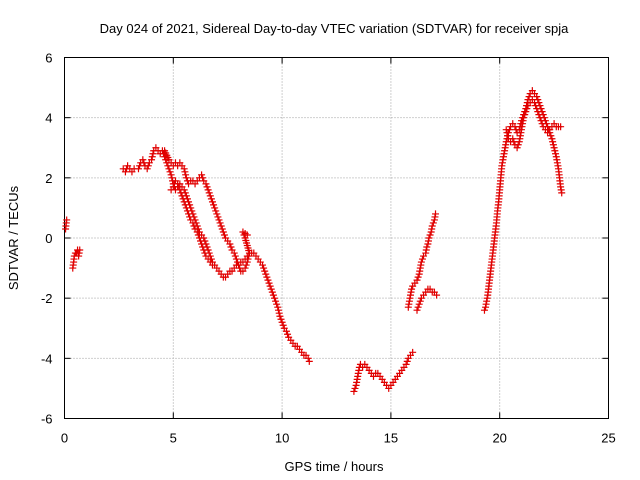 The image size is (640, 480). I want to click on x-tick-label: 15, so click(391, 438).